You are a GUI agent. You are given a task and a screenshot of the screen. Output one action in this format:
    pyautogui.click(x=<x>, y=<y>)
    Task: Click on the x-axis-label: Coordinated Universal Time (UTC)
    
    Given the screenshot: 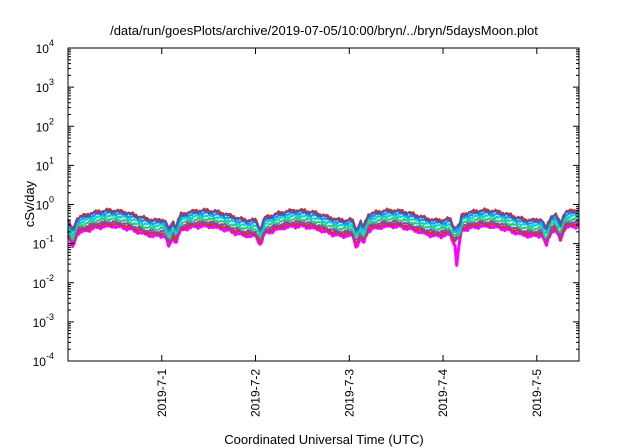 What is the action you would take?
    pyautogui.click(x=323, y=439)
    